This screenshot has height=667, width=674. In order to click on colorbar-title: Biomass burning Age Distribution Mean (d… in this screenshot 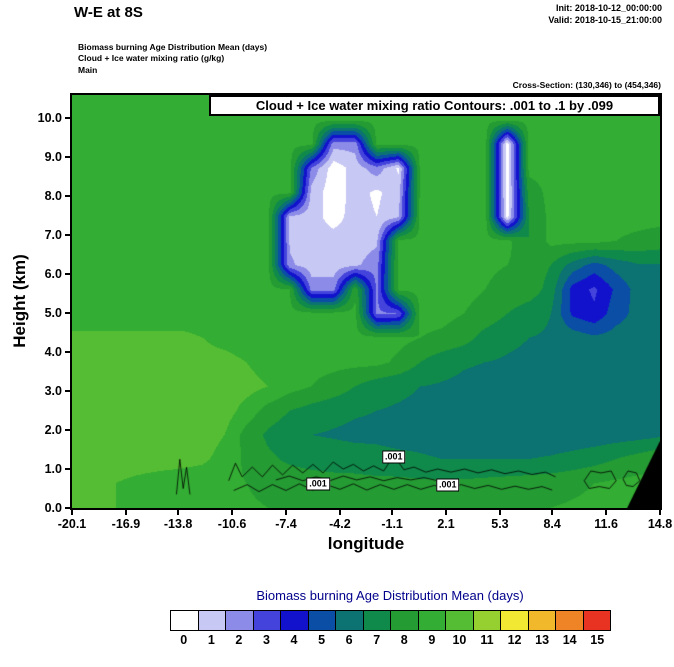, I will do `click(390, 595)`.